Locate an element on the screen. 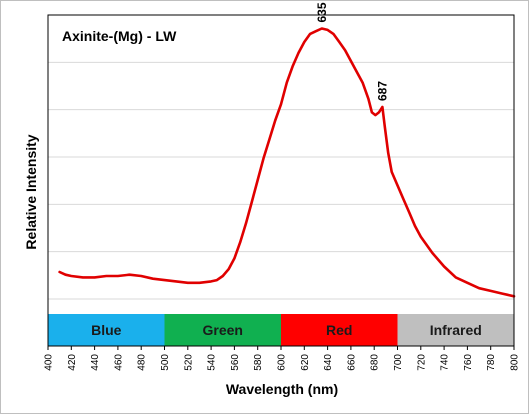 The width and height of the screenshot is (529, 414). band-blue is located at coordinates (106, 330).